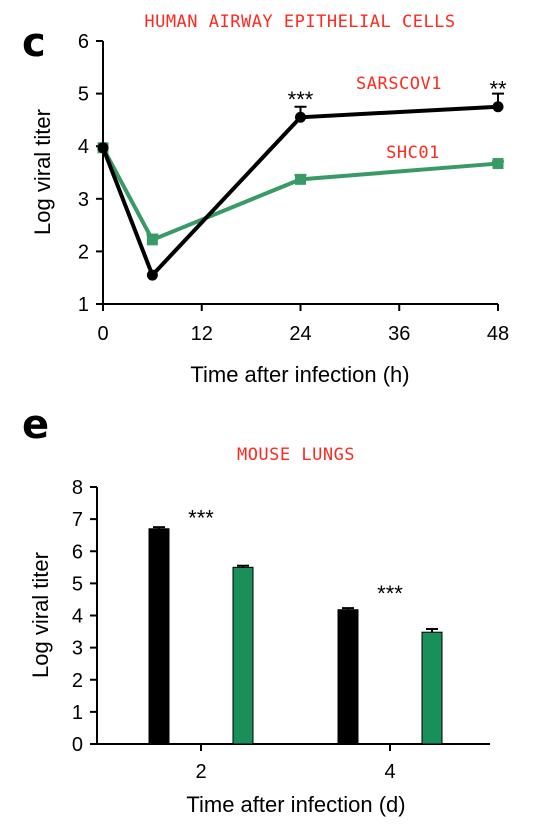 The height and width of the screenshot is (836, 542). What do you see at coordinates (295, 804) in the screenshot?
I see `panel-e-x-axis-title: Time after infection (d)` at bounding box center [295, 804].